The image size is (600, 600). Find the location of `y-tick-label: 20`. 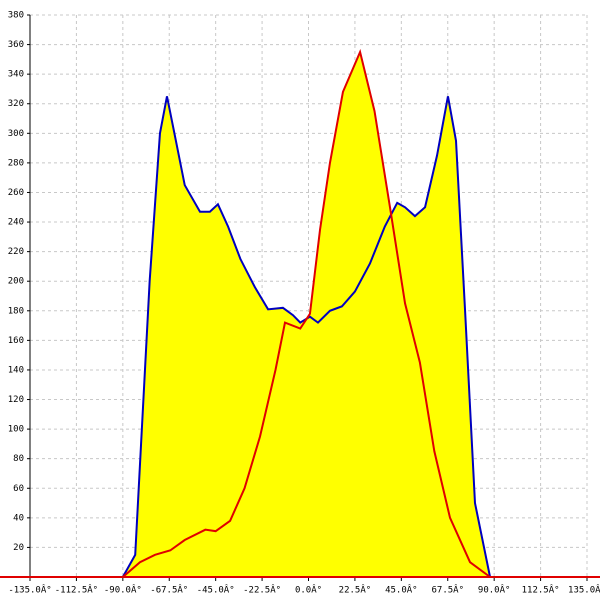

y-tick-label: 20 is located at coordinates (18, 548).